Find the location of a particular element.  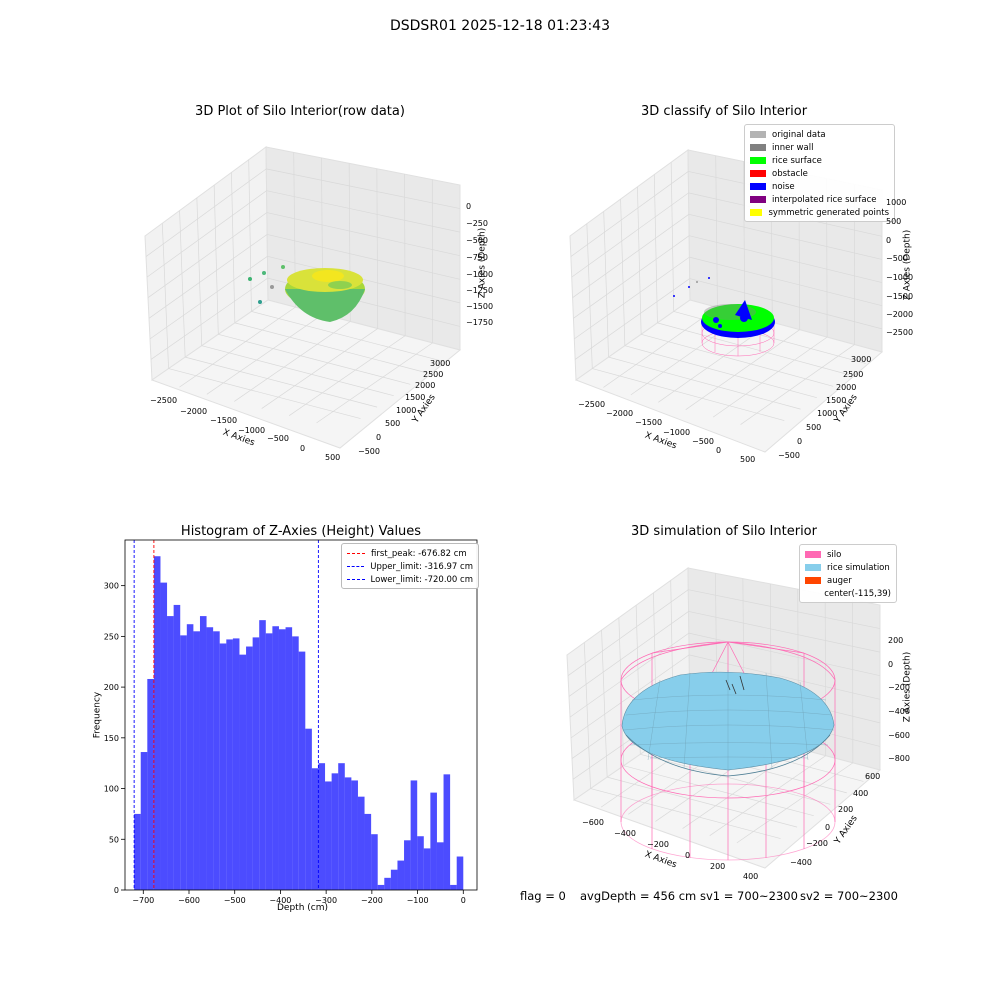

br-xtick-3: 0 is located at coordinates (688, 855).